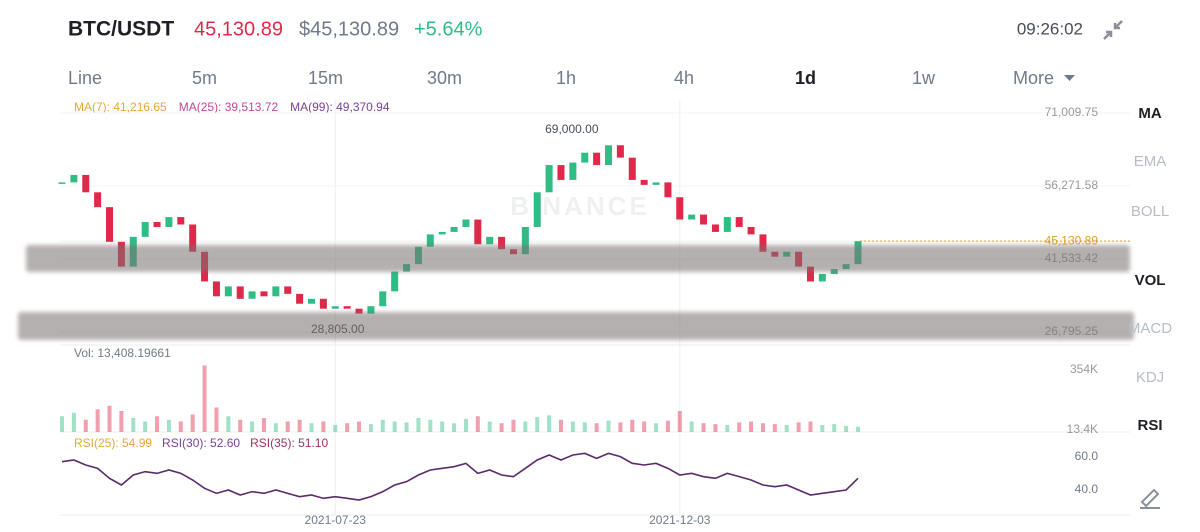 This screenshot has width=1200, height=532. Describe the element at coordinates (120, 107) in the screenshot. I see `ma-label: MA(7): 41,216.65` at that location.